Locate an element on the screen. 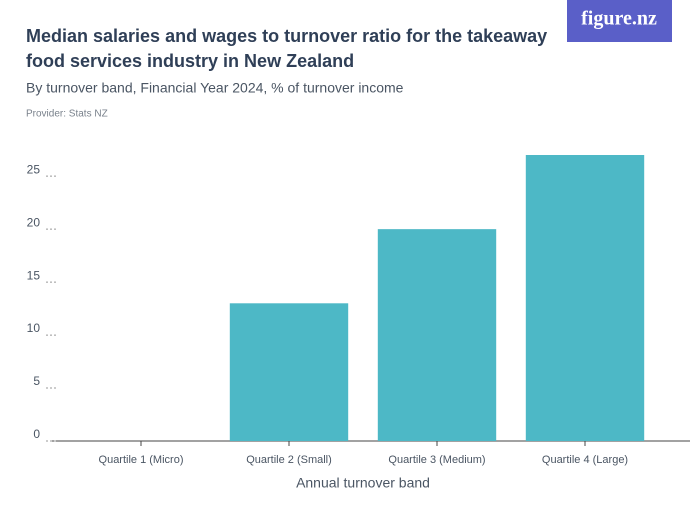  y-tick-label: 15 is located at coordinates (34, 275).